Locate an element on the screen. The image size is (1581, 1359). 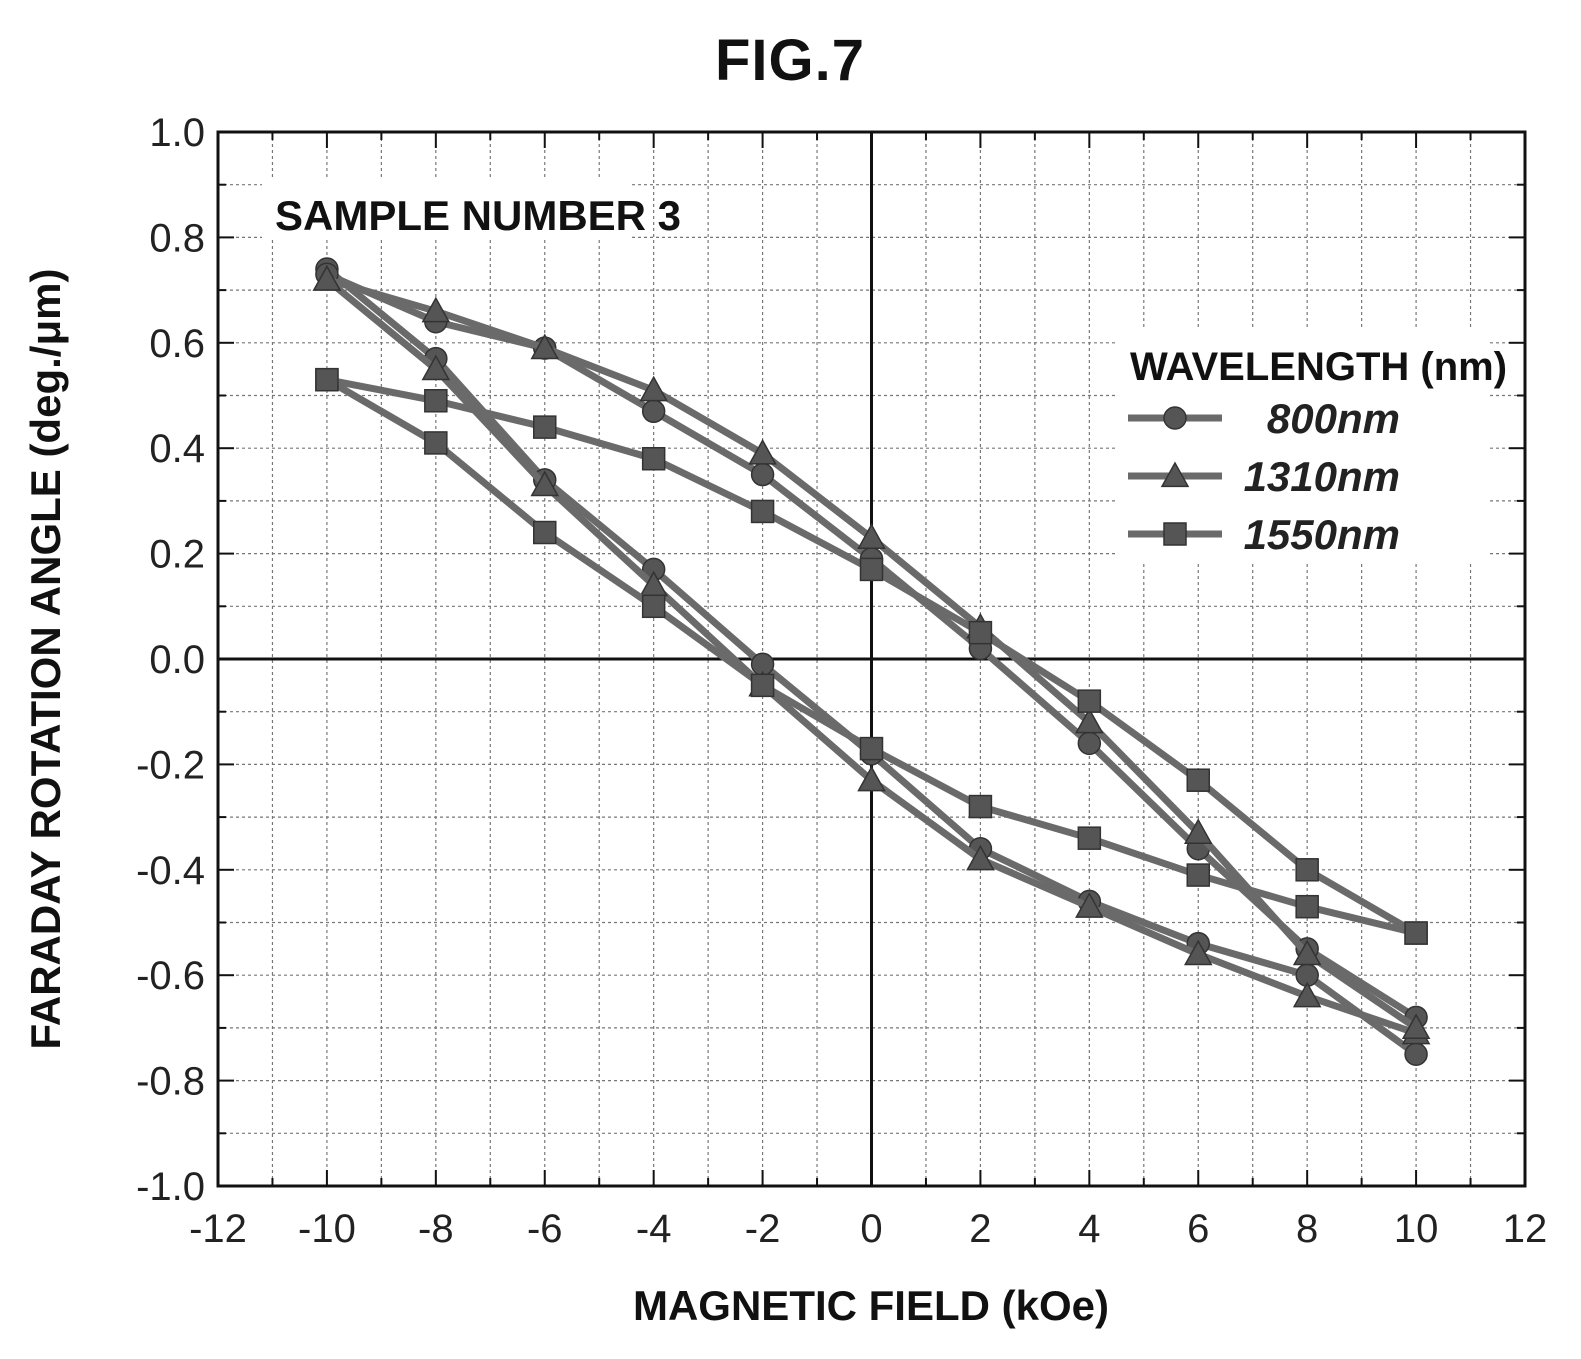
x-tick-label: -2 is located at coordinates (763, 1229).